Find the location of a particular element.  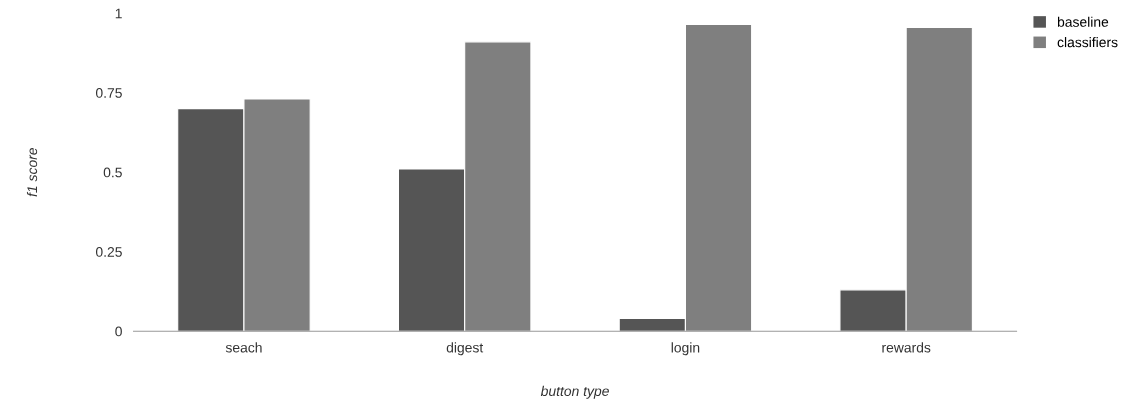

legend-label: baseline is located at coordinates (1083, 21).